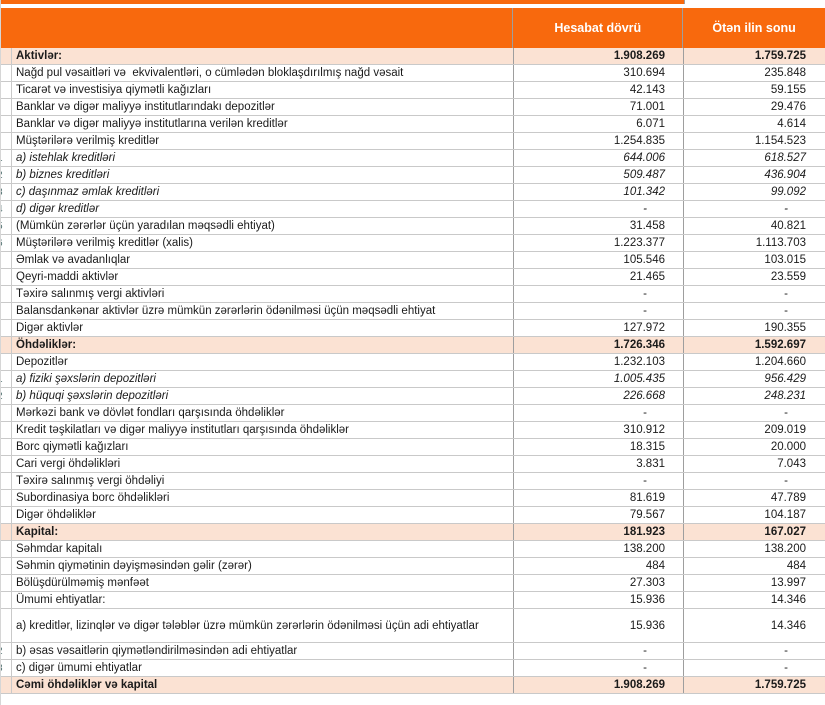  What do you see at coordinates (413, 600) in the screenshot?
I see `table-row: Ümumi ehtiyatlar: 15.936 14.346` at bounding box center [413, 600].